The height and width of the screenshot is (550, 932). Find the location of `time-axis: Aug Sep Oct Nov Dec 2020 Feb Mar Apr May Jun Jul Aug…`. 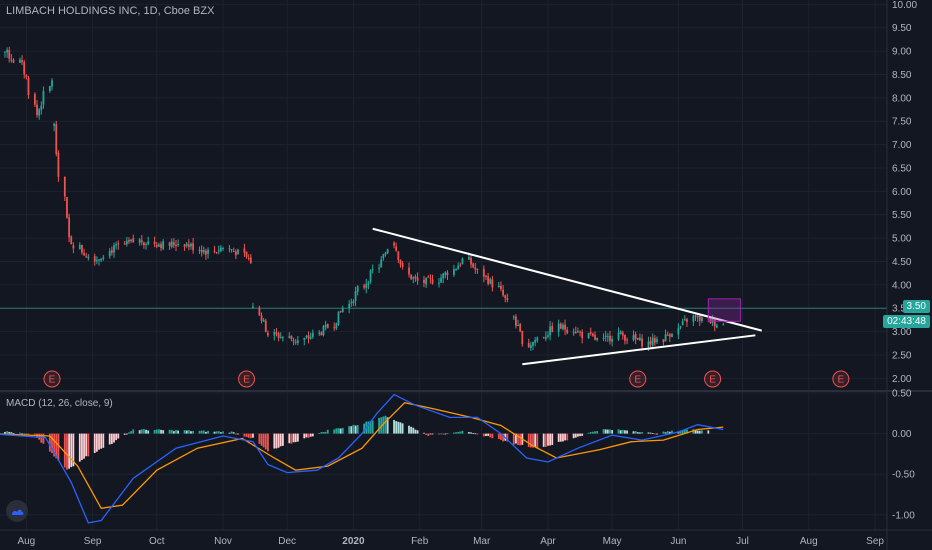

time-axis: Aug Sep Oct Nov Dec 2020 Feb Mar Apr May Jun Jul Aug… is located at coordinates (466, 538).